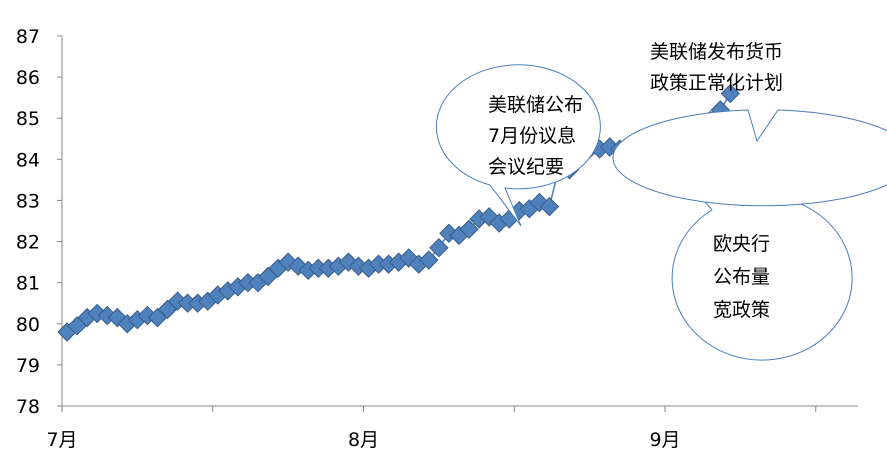  I want to click on callout-ecb-qe-line-3: 宽政策, so click(741, 310).